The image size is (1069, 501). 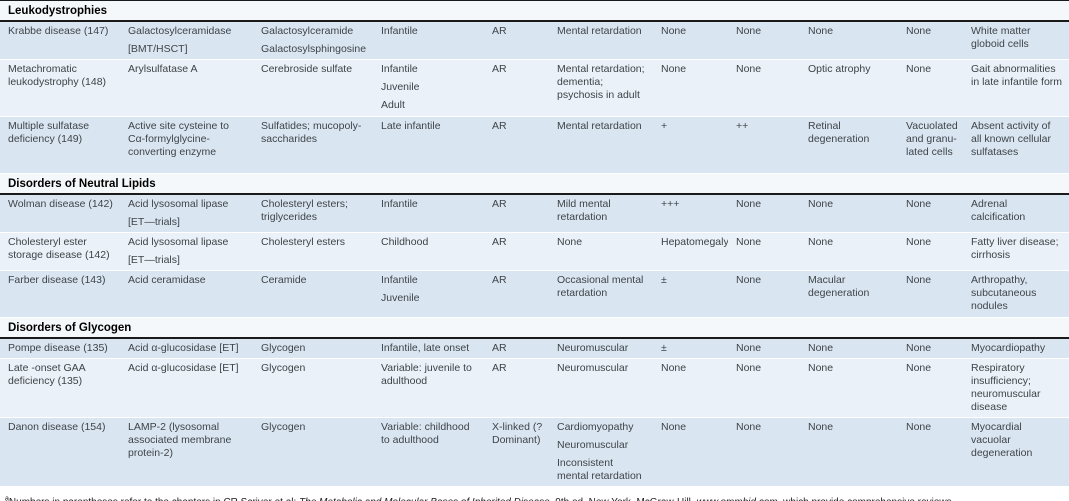 I want to click on cell-farber-disease-col11: Arthropathy, subcutaneous nodules, so click(x=1016, y=294).